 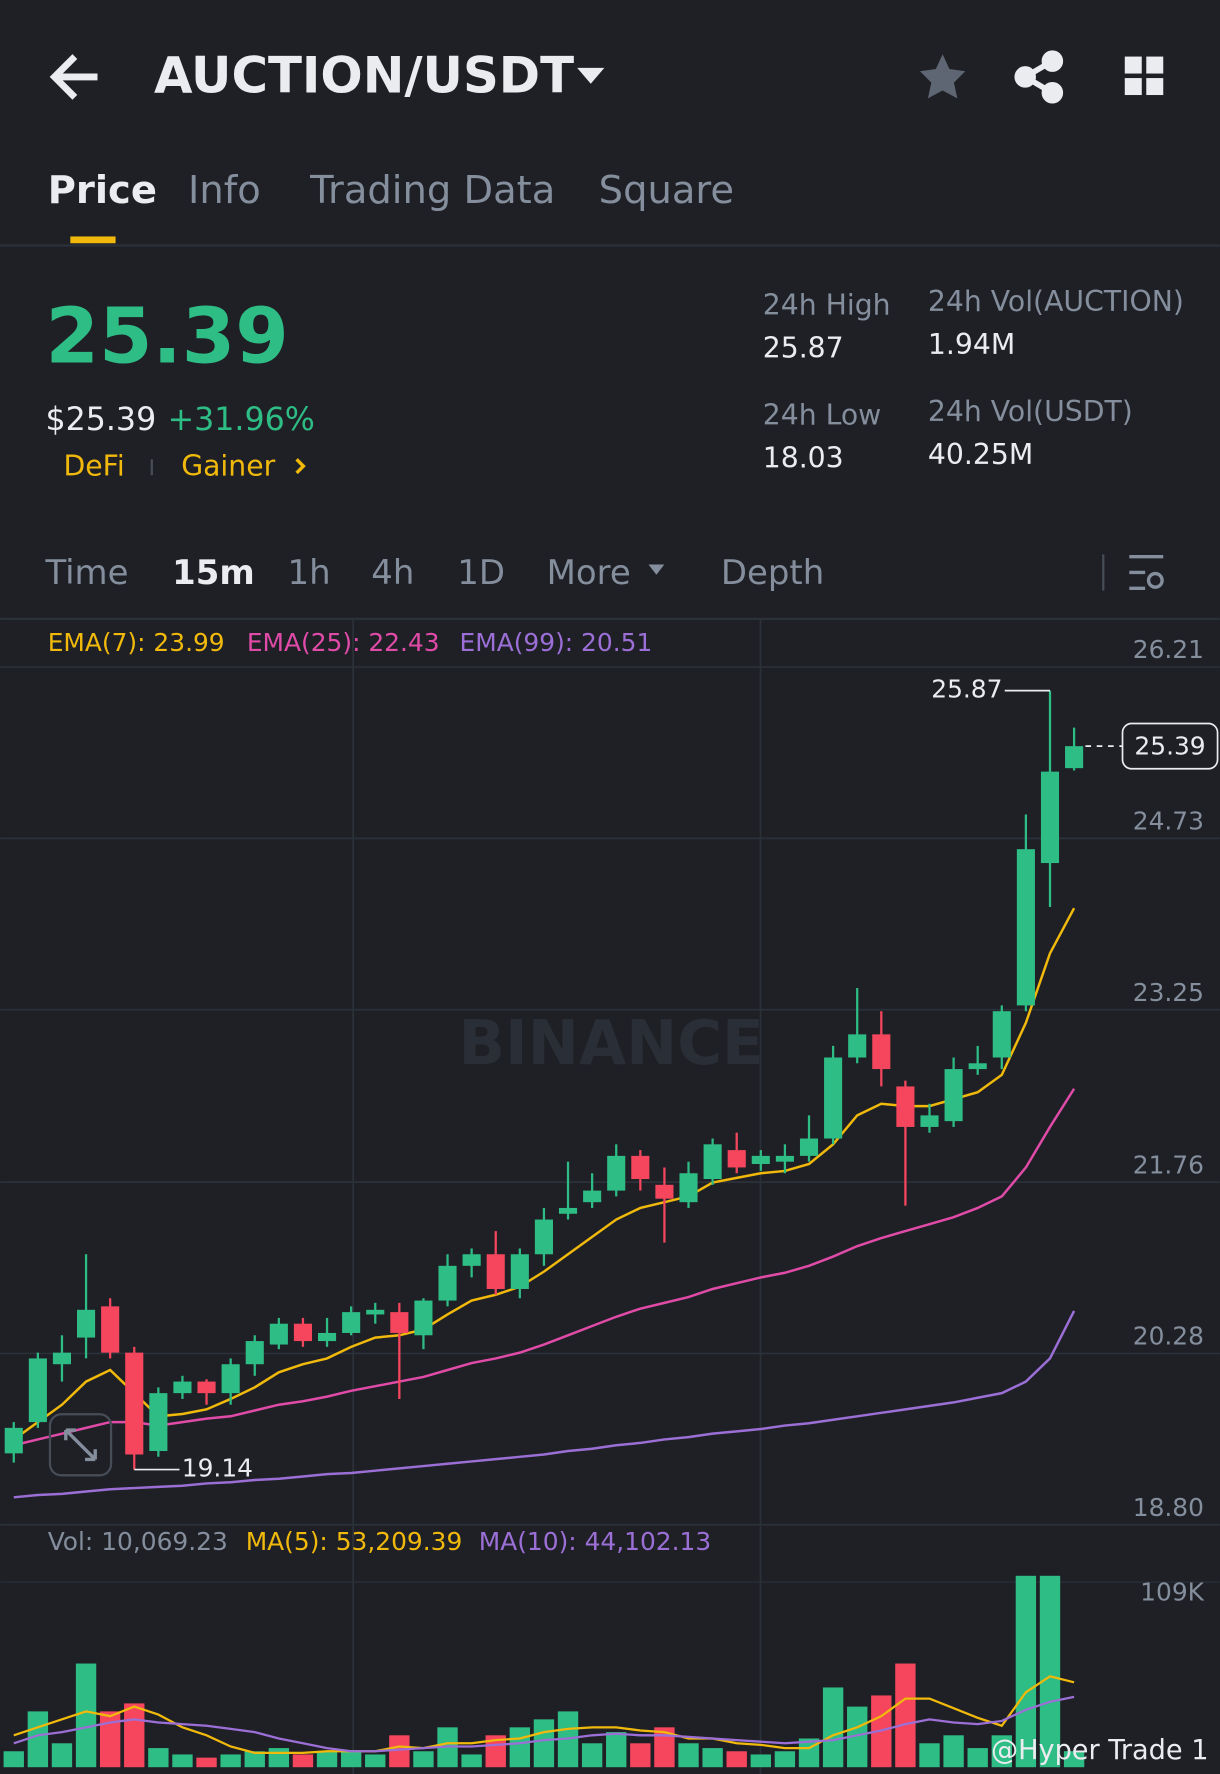 What do you see at coordinates (591, 75) in the screenshot?
I see `pair-dropdown` at bounding box center [591, 75].